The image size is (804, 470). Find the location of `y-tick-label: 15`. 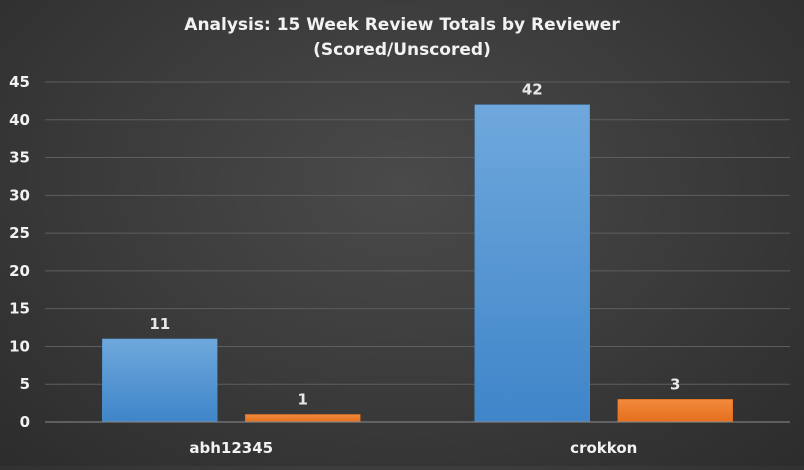

y-tick-label: 15 is located at coordinates (19, 309).